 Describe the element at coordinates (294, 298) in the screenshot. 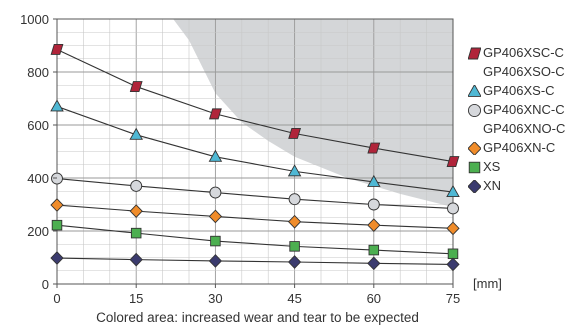

I see `x-tick-label: 45` at that location.